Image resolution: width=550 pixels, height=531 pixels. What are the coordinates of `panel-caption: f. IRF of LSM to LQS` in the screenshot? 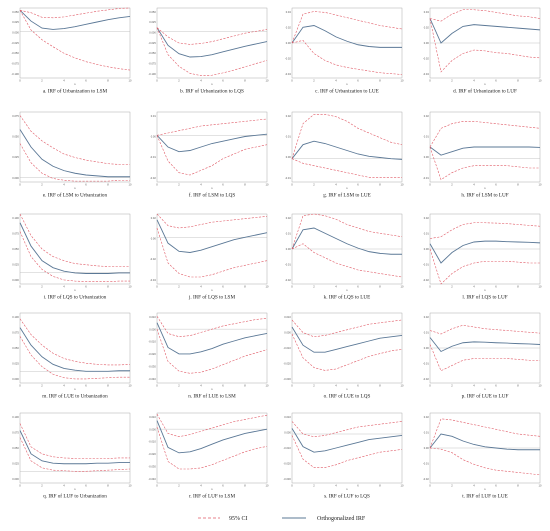 It's located at (212, 195).